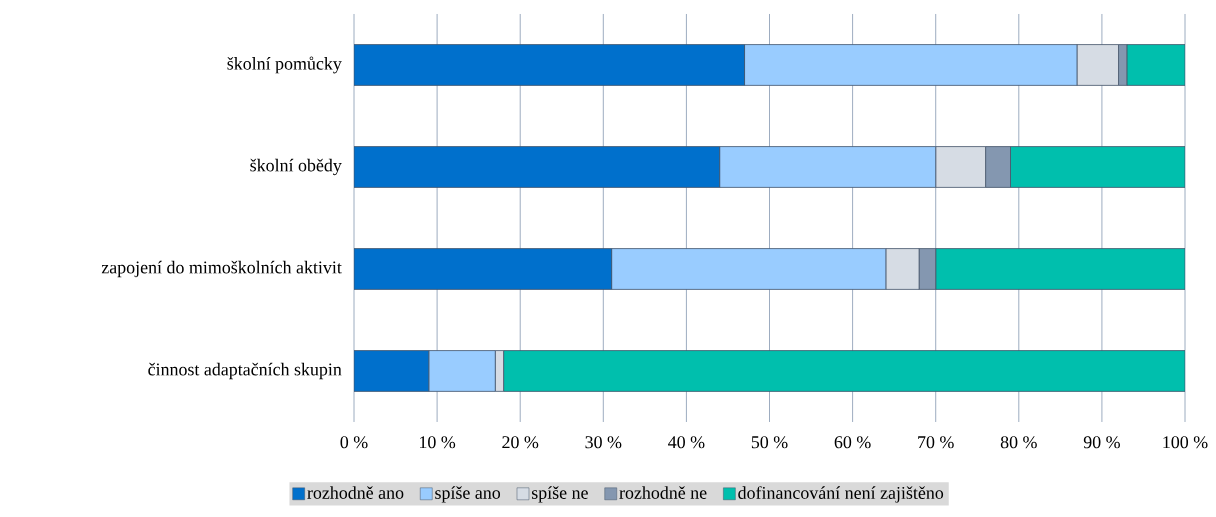 This screenshot has width=1216, height=517. Describe the element at coordinates (245, 371) in the screenshot. I see `y-tick-label: činnost adaptačních skupin` at that location.